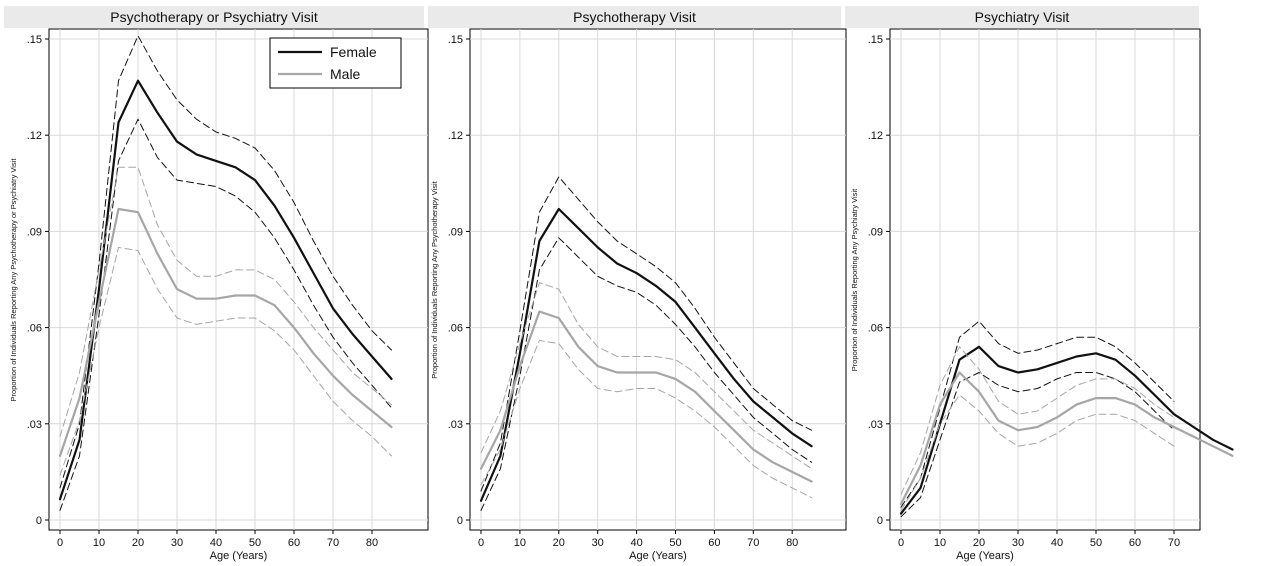 The height and width of the screenshot is (566, 1273). I want to click on legend-box, so click(335, 63).